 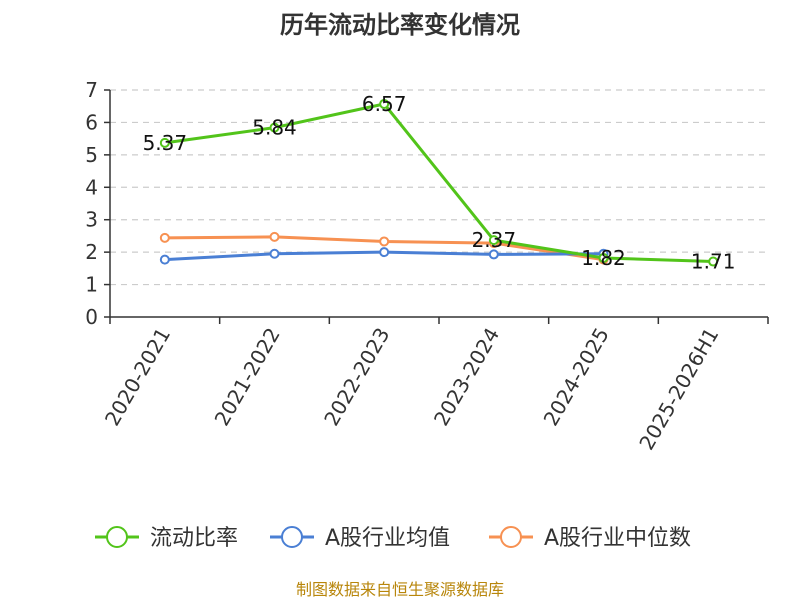 I want to click on y-tick-label: 2, so click(x=91, y=252).